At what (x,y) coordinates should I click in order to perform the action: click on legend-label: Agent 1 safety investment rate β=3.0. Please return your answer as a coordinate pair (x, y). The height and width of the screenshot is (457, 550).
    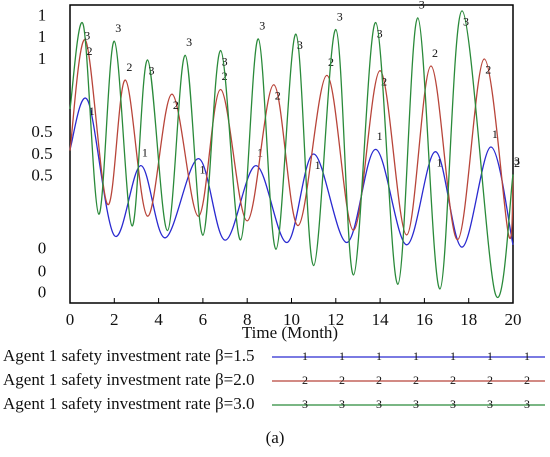
    Looking at the image, I should click on (128, 403).